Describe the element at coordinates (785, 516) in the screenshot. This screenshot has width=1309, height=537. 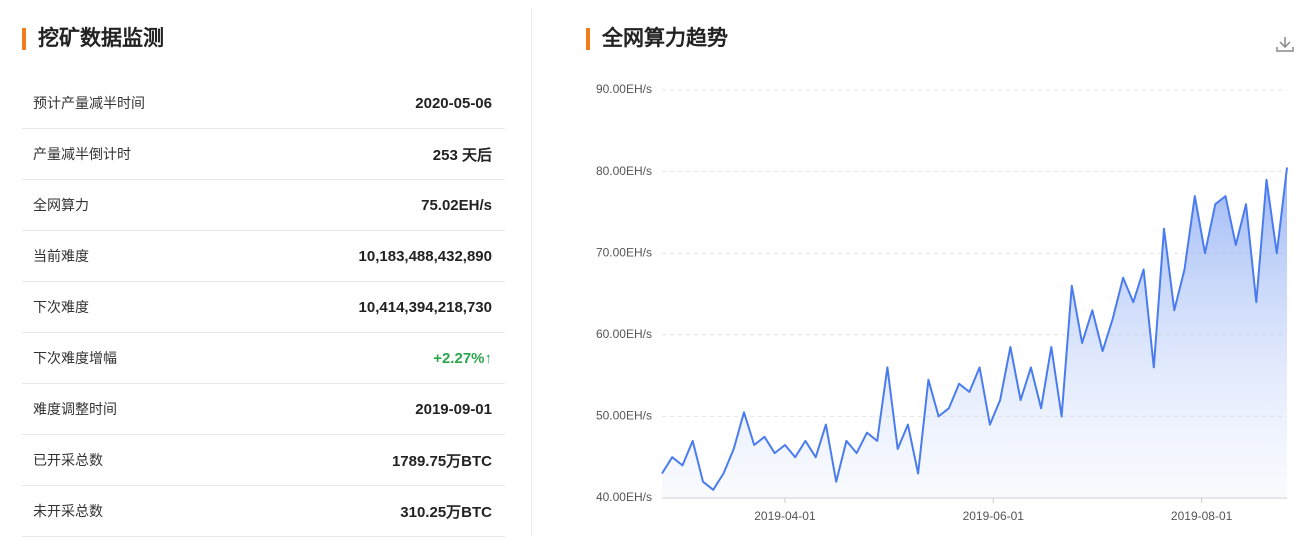
I see `x-tick-label: 2019-04-01` at that location.